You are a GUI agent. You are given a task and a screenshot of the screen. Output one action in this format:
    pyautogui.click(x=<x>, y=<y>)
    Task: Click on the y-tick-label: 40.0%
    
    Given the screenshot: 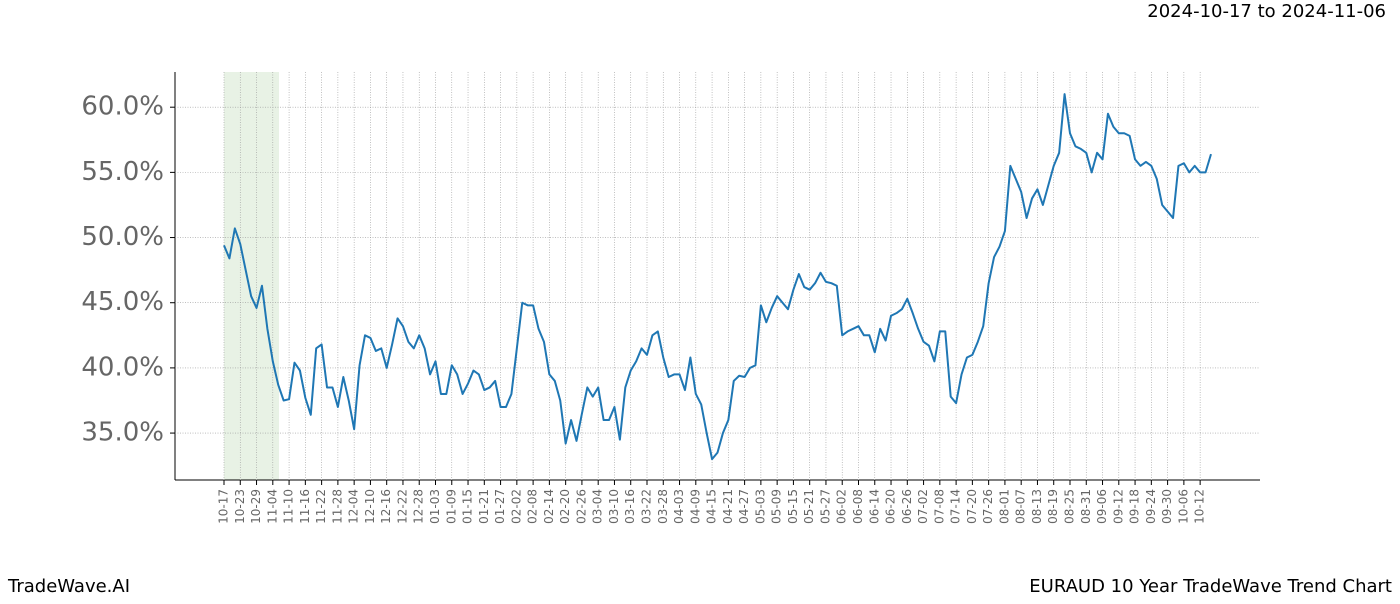 What is the action you would take?
    pyautogui.click(x=122, y=367)
    